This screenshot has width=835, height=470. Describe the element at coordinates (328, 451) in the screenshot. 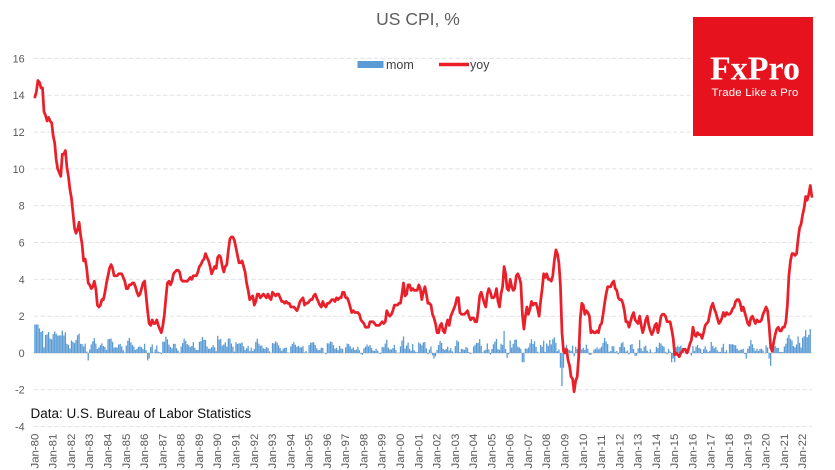

I see `svg-text: Jan-96` at that location.